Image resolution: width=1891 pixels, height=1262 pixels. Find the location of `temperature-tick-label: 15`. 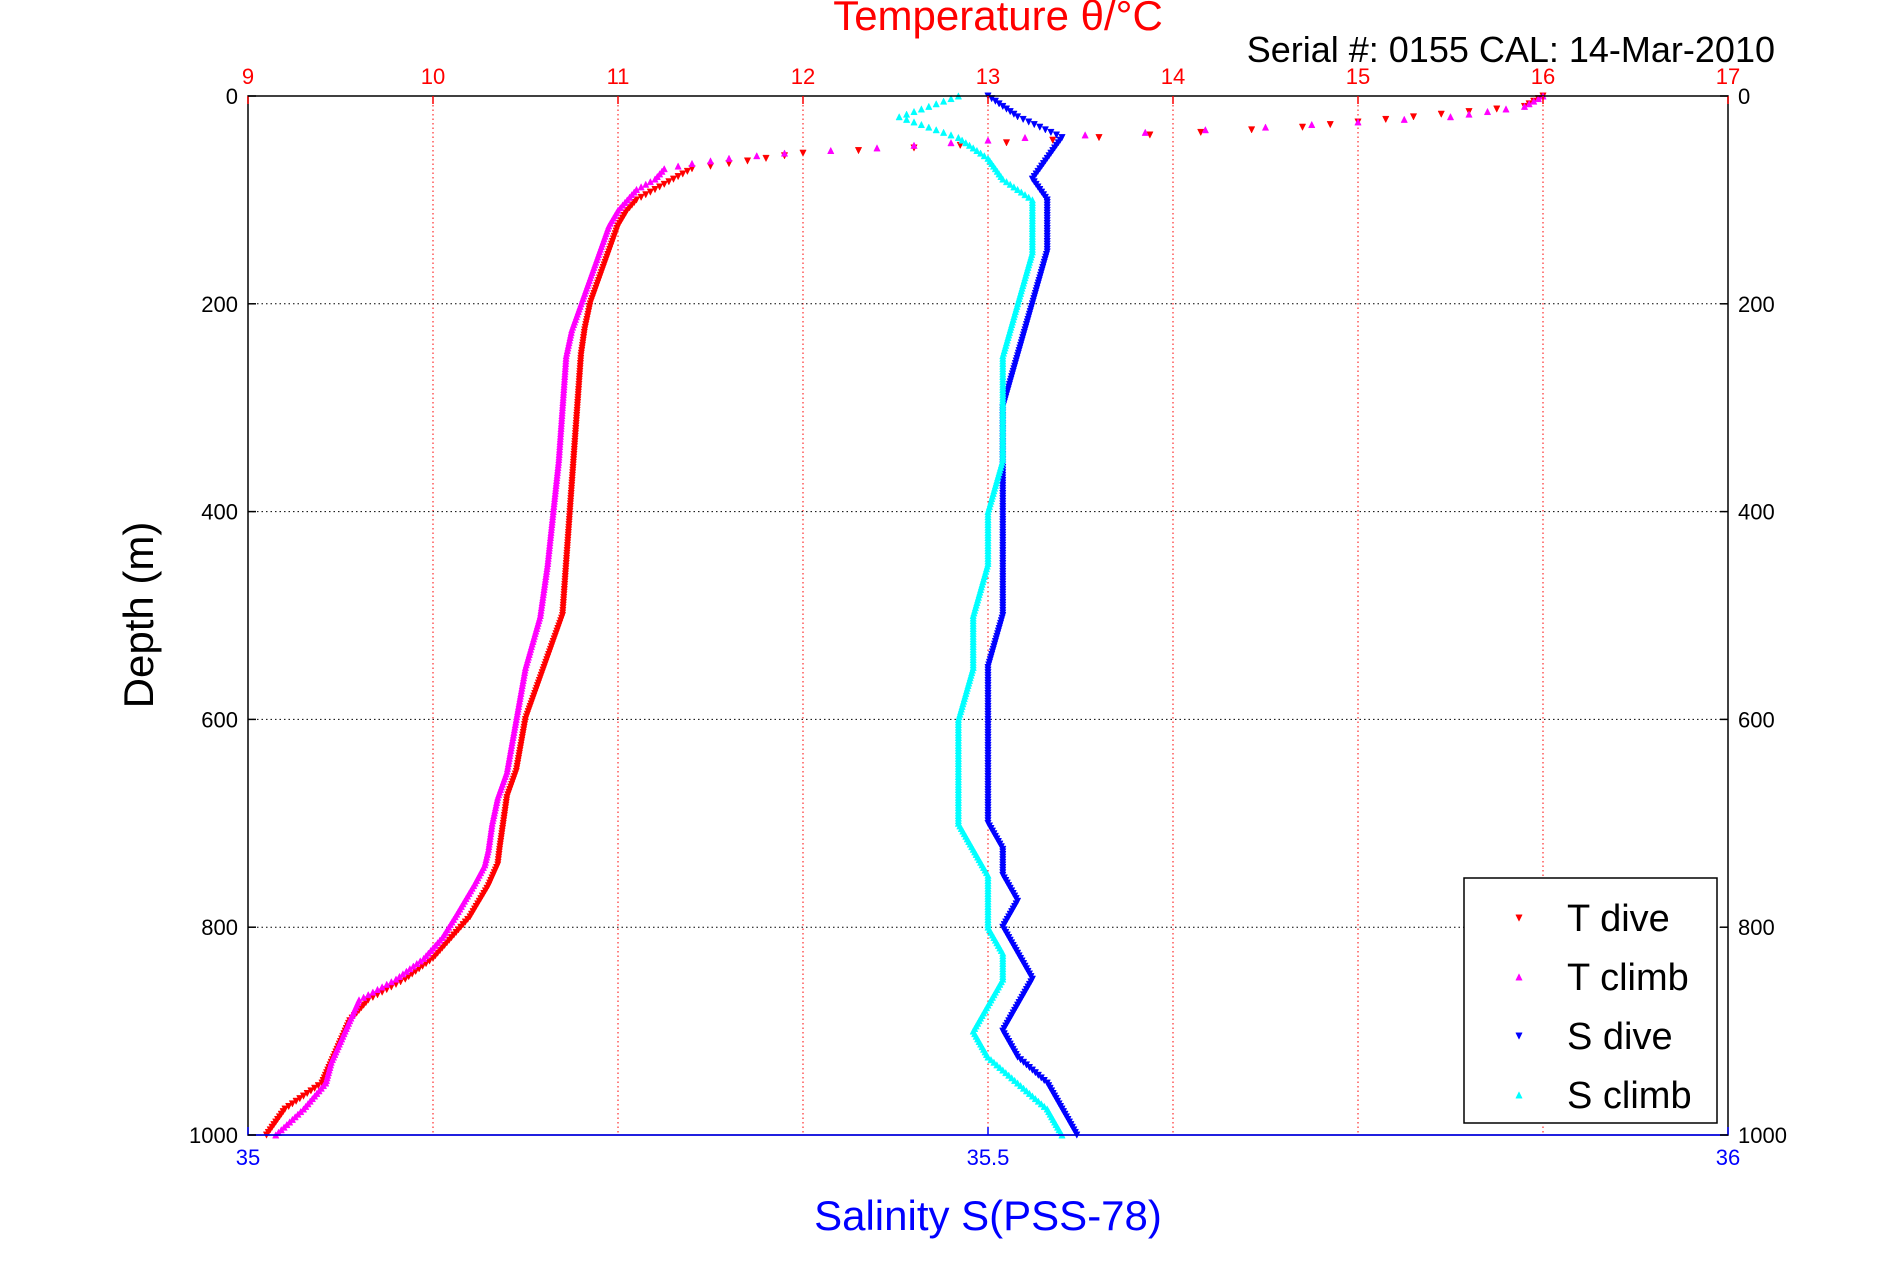

temperature-tick-label: 15 is located at coordinates (1358, 76).